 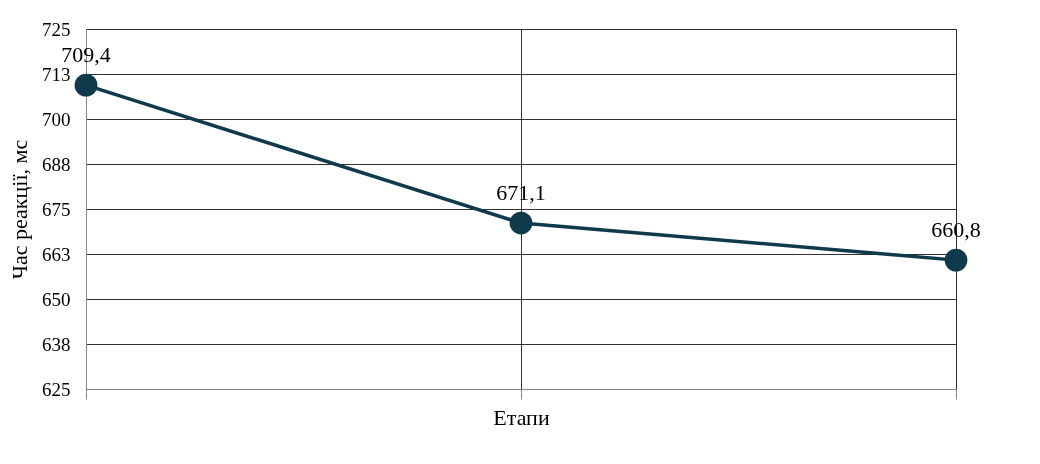 What do you see at coordinates (56, 344) in the screenshot?
I see `y-tick-label: 638` at bounding box center [56, 344].